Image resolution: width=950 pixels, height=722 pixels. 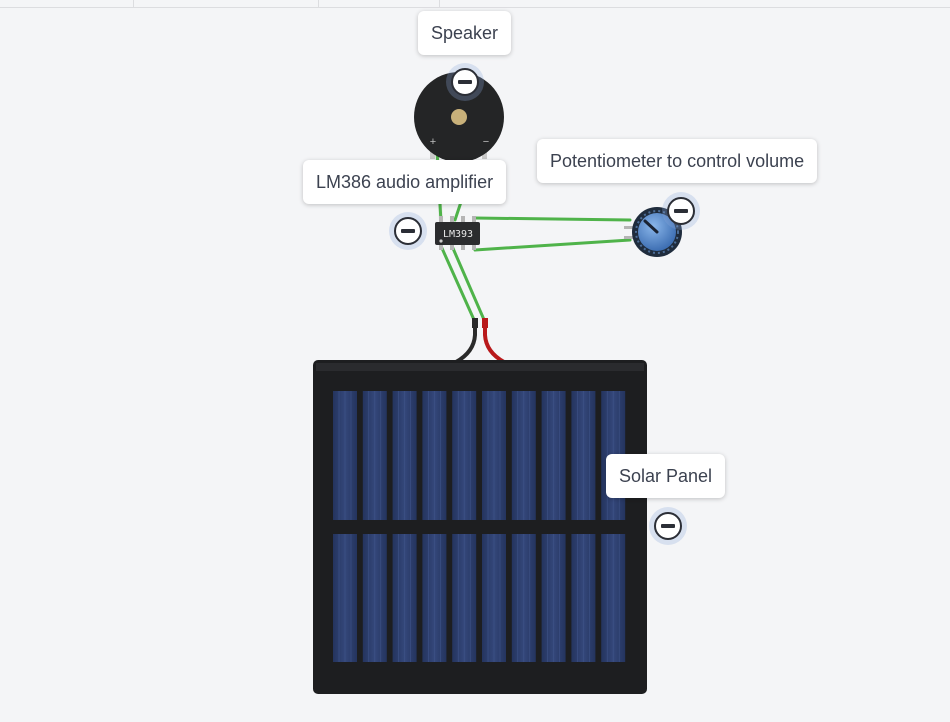 I want to click on note-potentiometer: Potentiometer to control volume, so click(x=677, y=161).